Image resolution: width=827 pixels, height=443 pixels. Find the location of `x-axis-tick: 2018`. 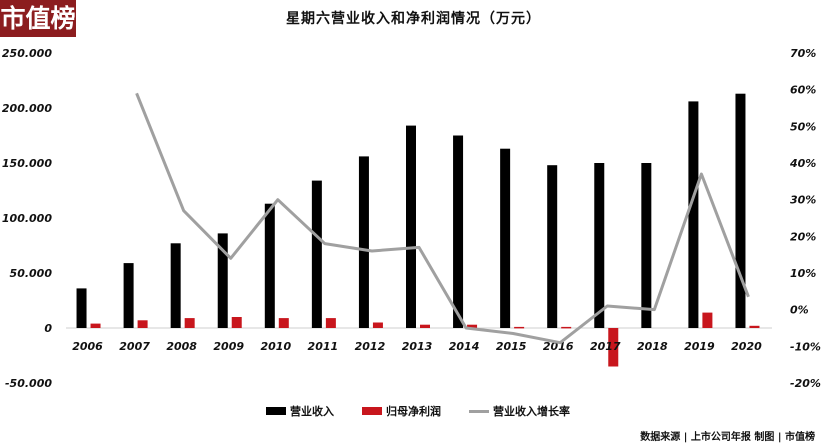

x-axis-tick: 2018 is located at coordinates (652, 346).